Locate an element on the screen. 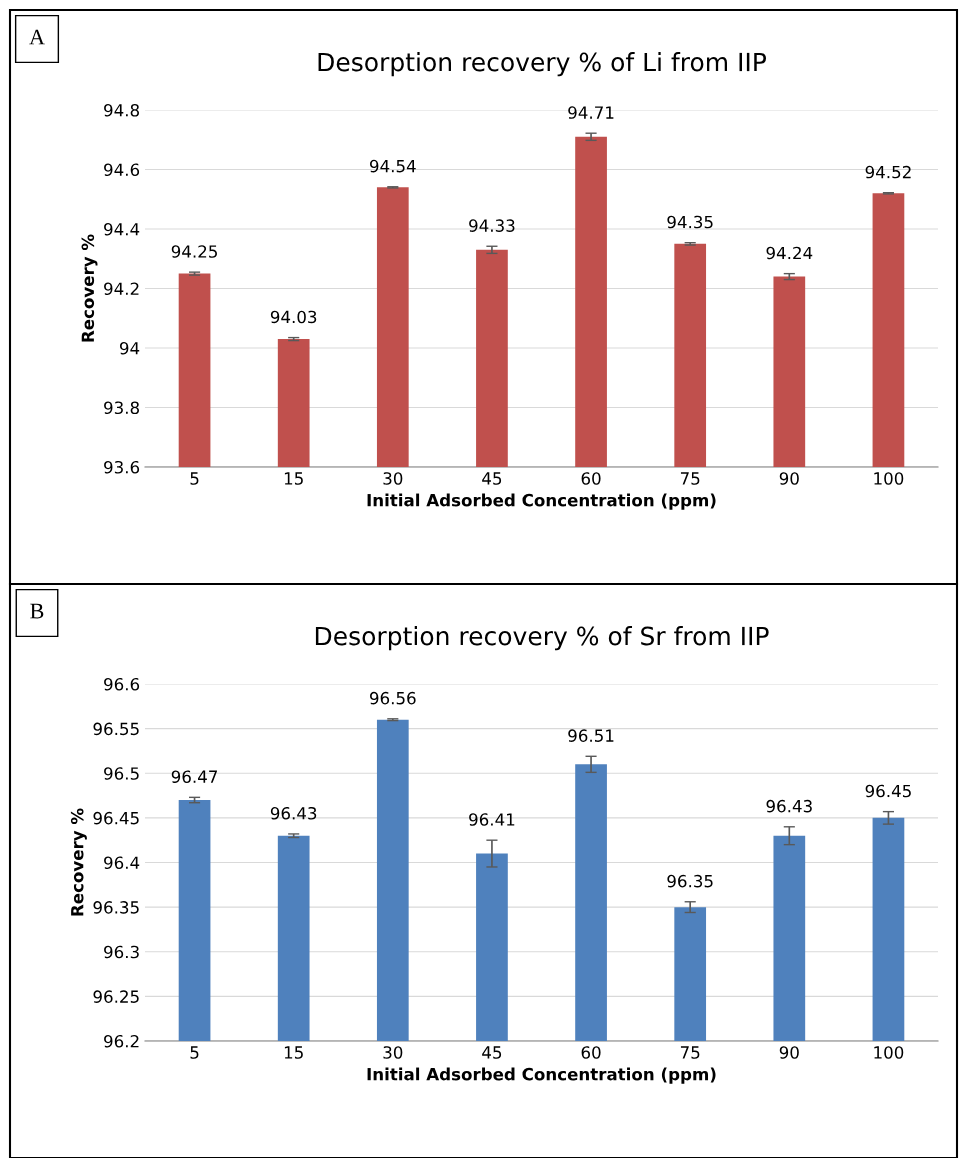  y-tick-label: 94.2 is located at coordinates (121, 289).